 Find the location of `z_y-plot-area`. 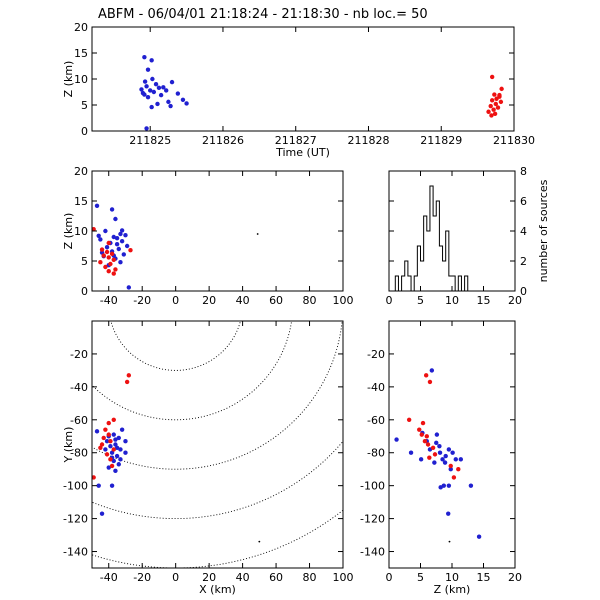

z_y-plot-area is located at coordinates (438, 455).